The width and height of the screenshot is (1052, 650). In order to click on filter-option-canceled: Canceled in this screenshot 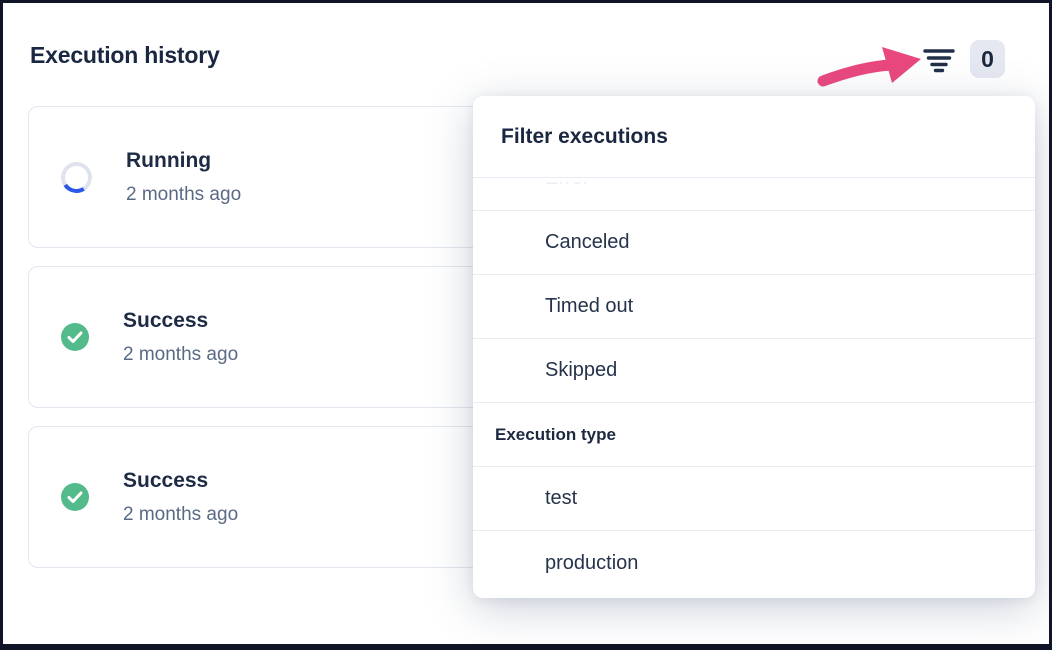, I will do `click(754, 243)`.